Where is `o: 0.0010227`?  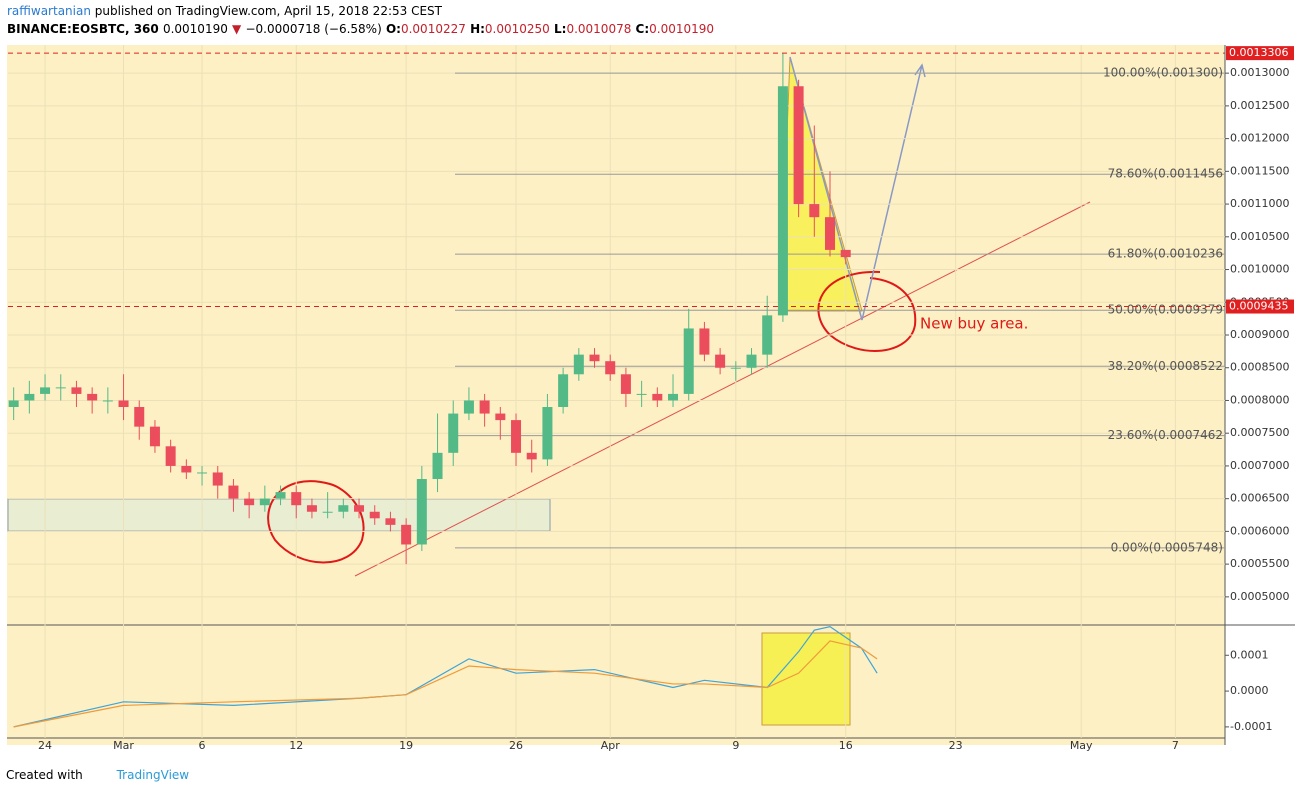 o: 0.0010227 is located at coordinates (433, 29).